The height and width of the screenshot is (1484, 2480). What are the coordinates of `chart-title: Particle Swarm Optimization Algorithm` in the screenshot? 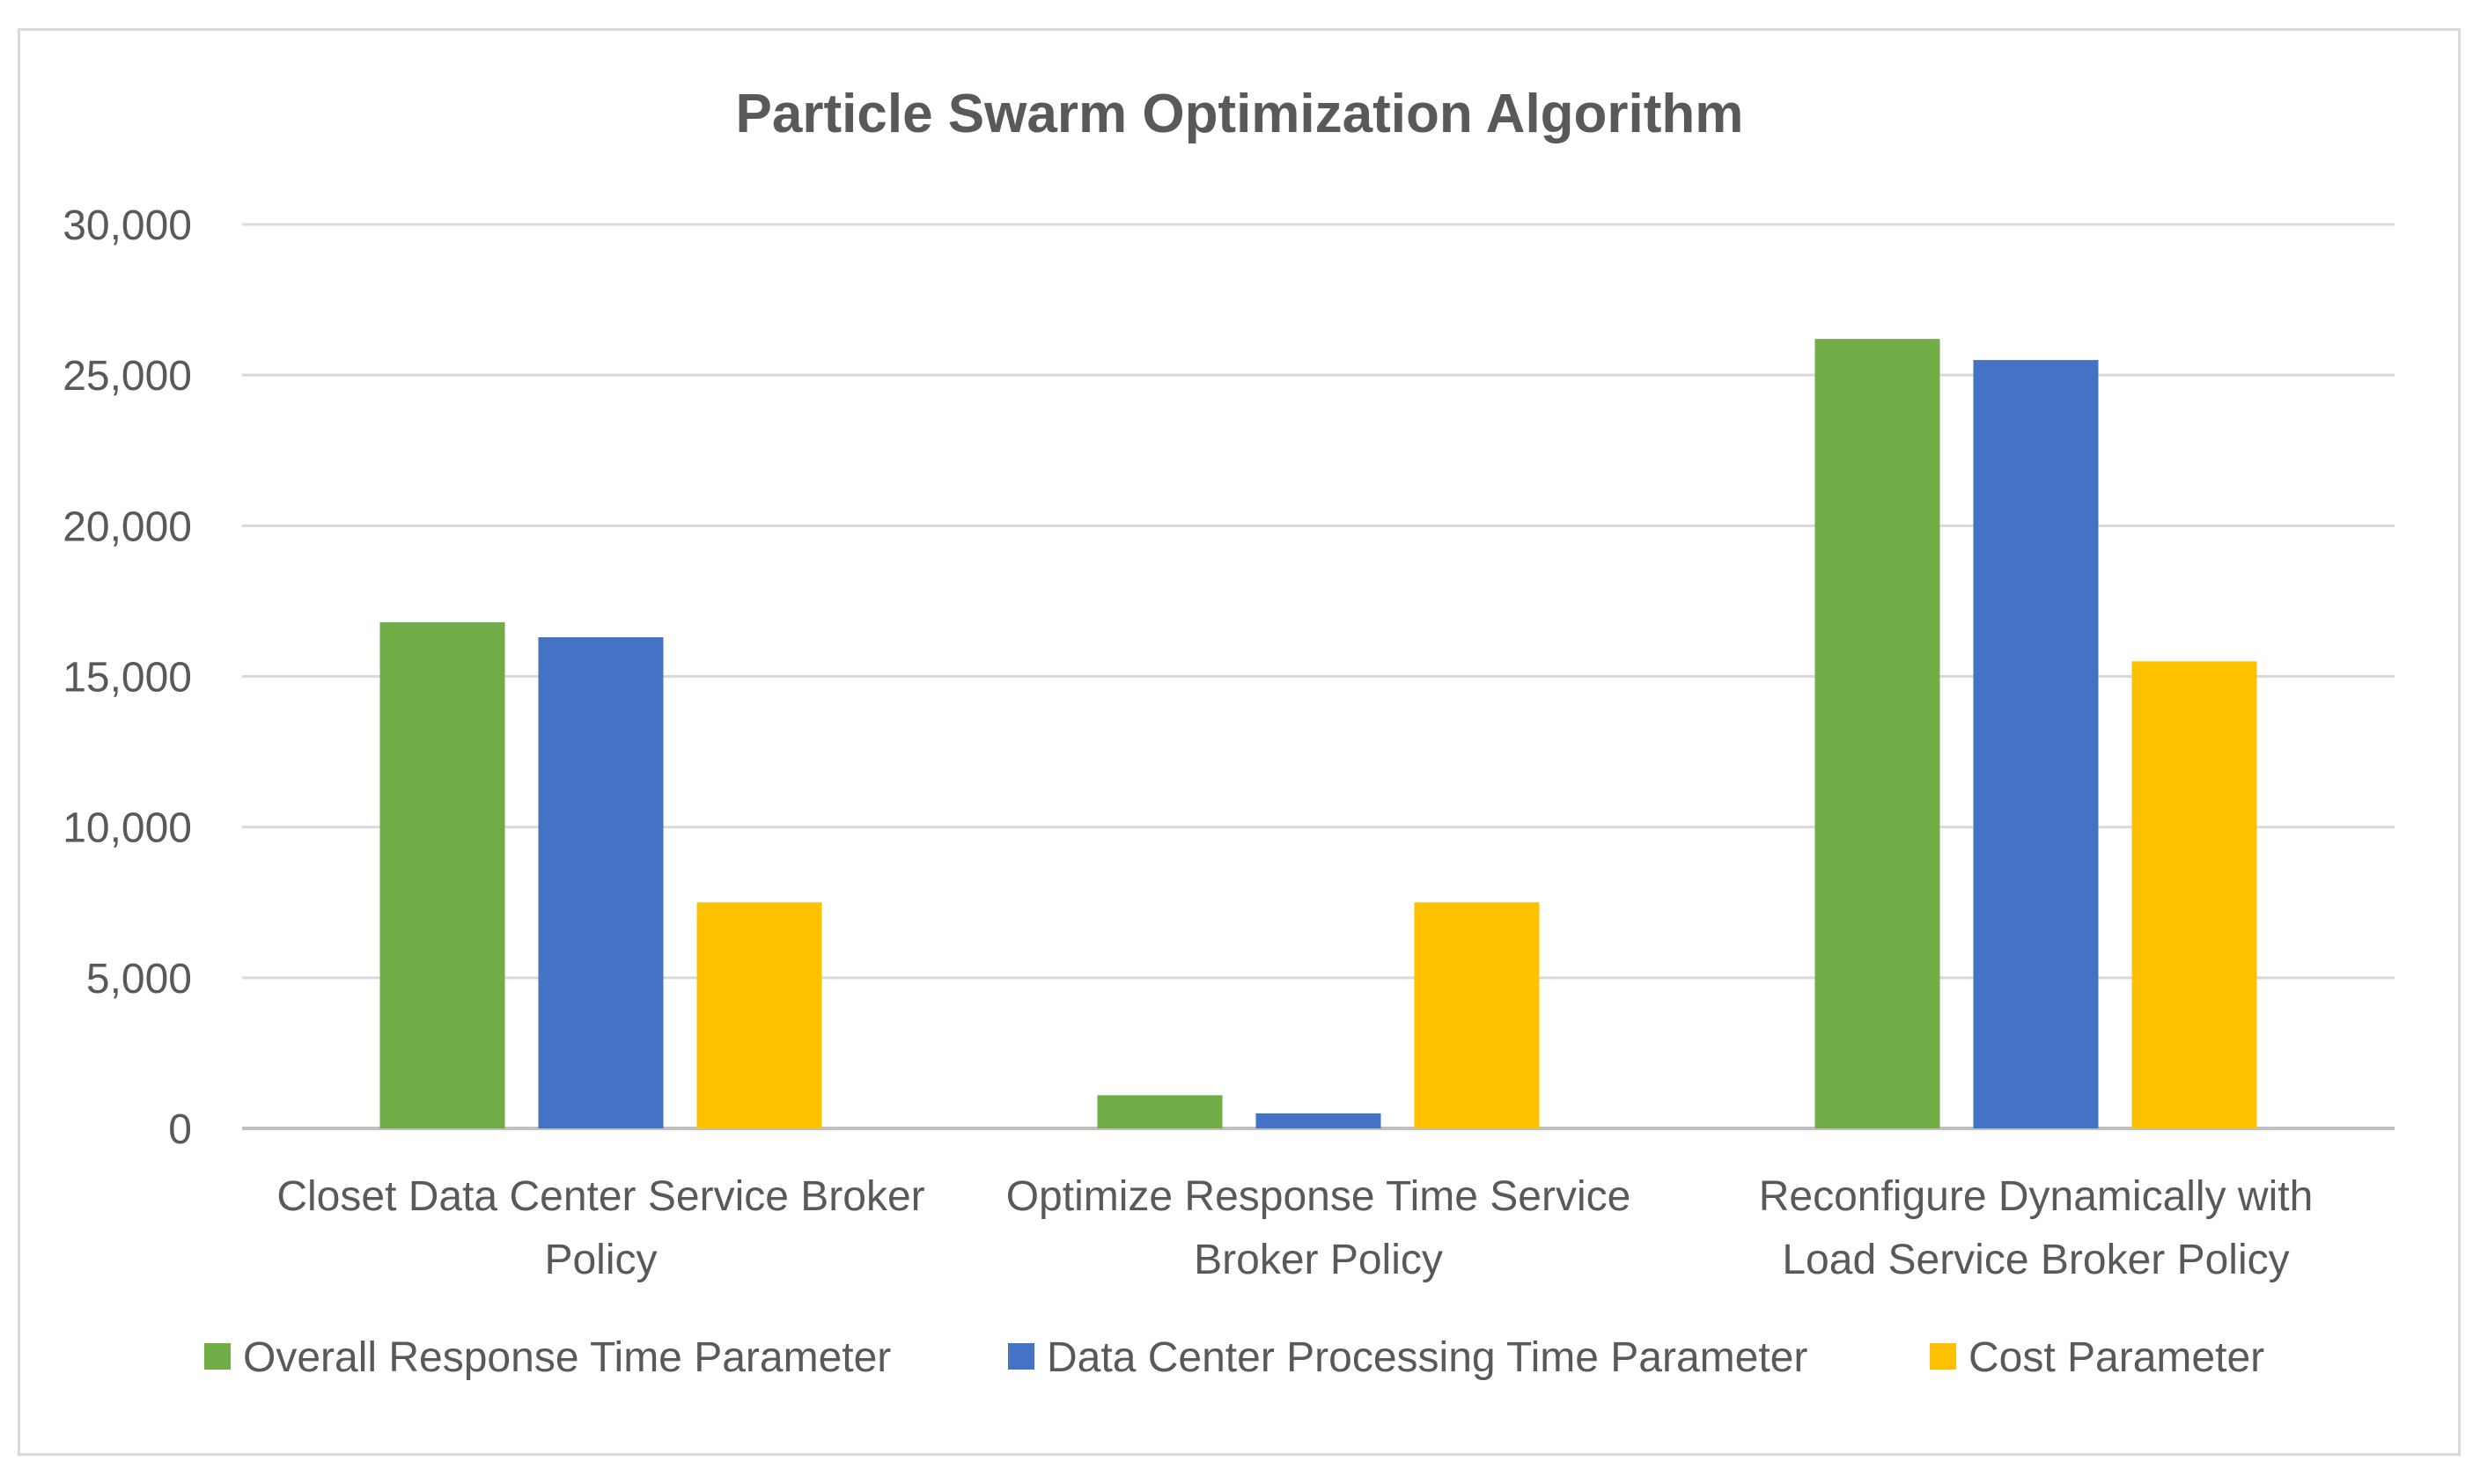 It's located at (1240, 114).